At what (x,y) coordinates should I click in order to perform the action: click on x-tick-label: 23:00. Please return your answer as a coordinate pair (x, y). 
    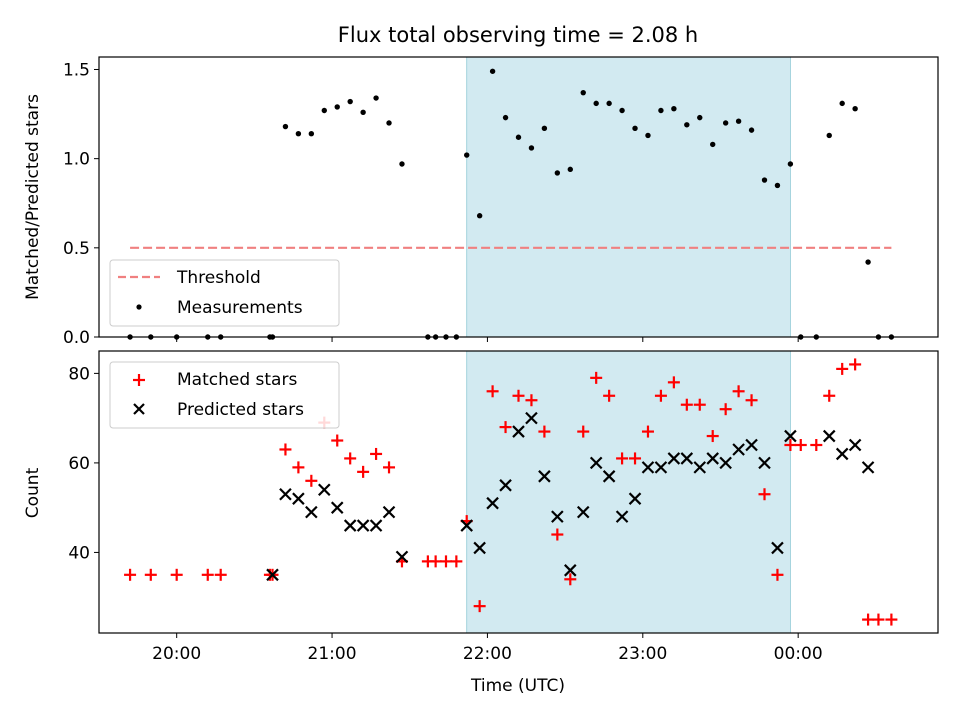
    Looking at the image, I should click on (642, 654).